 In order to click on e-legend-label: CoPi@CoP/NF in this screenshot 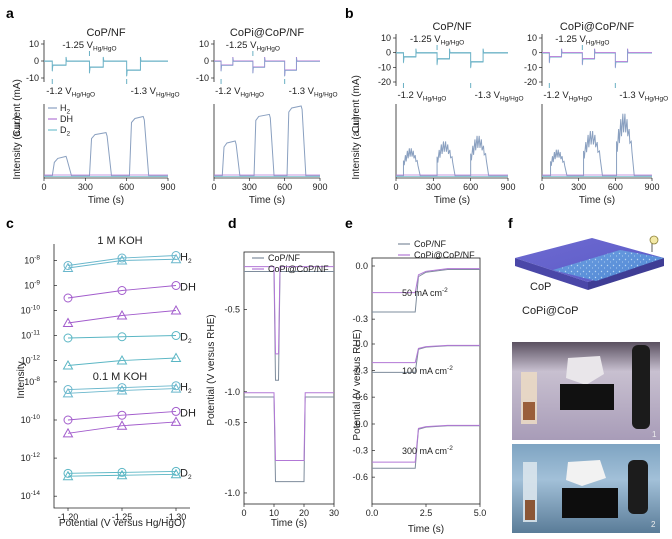, I will do `click(444, 255)`.